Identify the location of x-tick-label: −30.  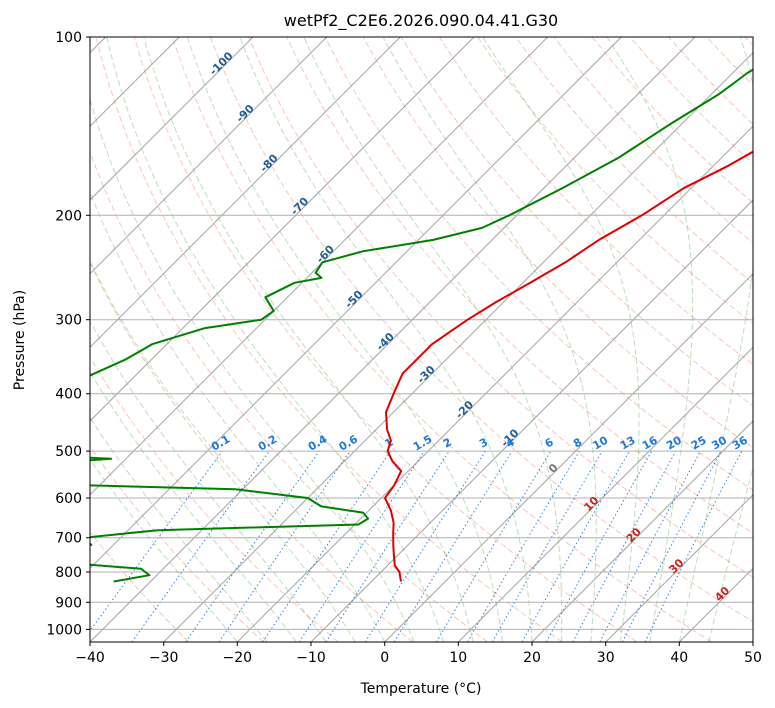
(164, 658).